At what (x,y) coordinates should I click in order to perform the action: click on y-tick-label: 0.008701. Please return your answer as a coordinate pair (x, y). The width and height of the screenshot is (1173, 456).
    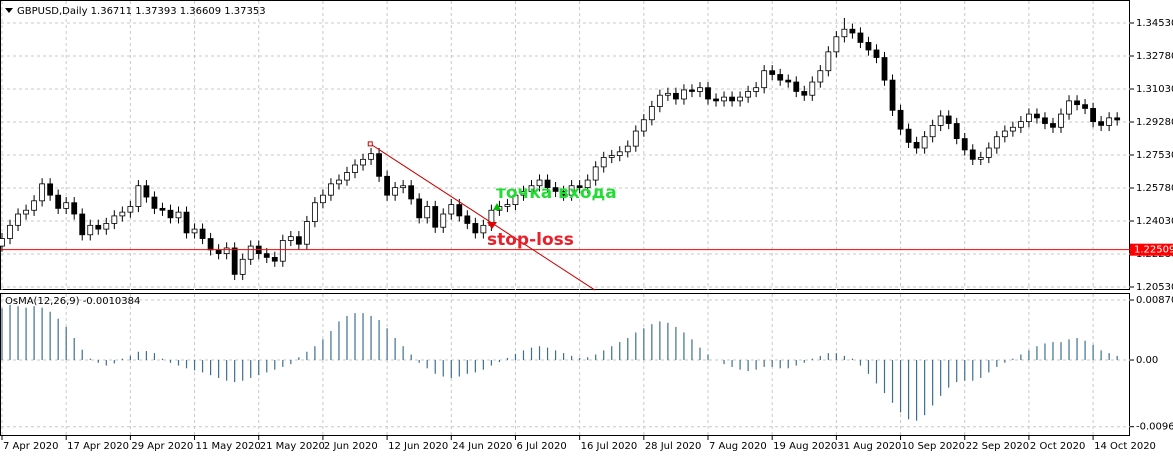
    Looking at the image, I should click on (1154, 300).